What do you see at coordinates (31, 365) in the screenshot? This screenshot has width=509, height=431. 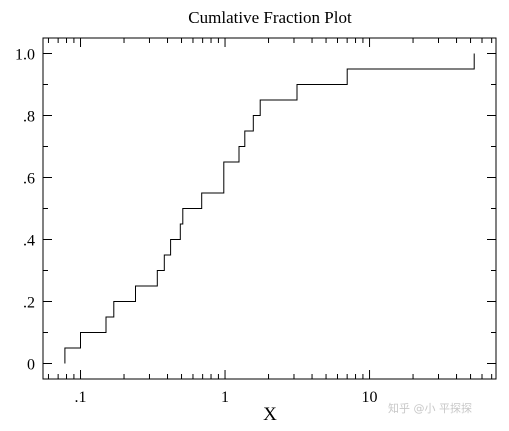 I see `y-tick-label: 0` at bounding box center [31, 365].